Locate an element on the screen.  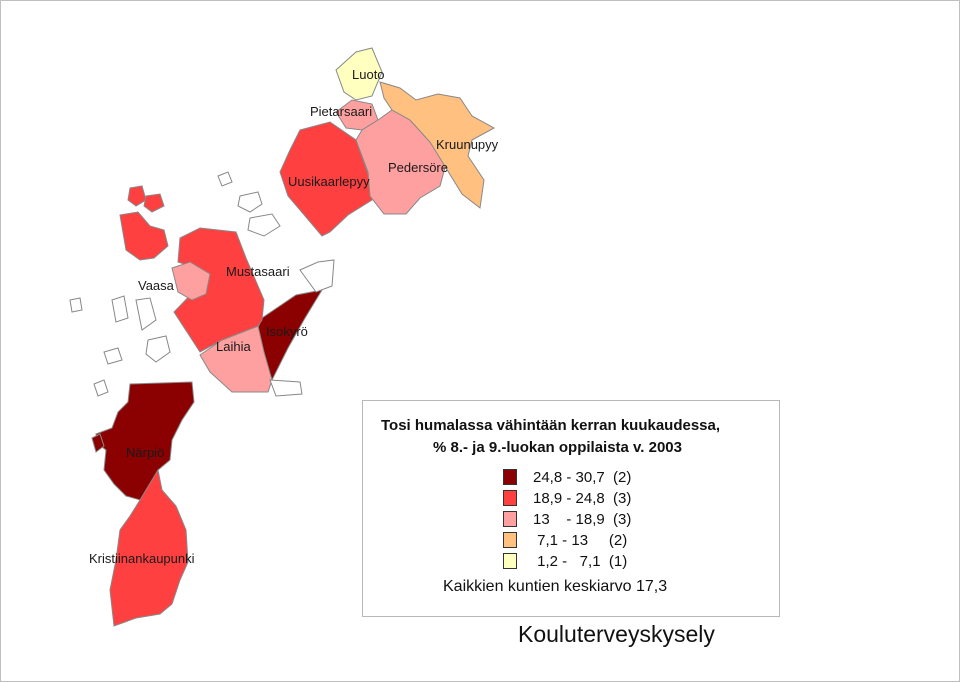
label-kristiinankaupunki: Kristiinankaupunki is located at coordinates (142, 558).